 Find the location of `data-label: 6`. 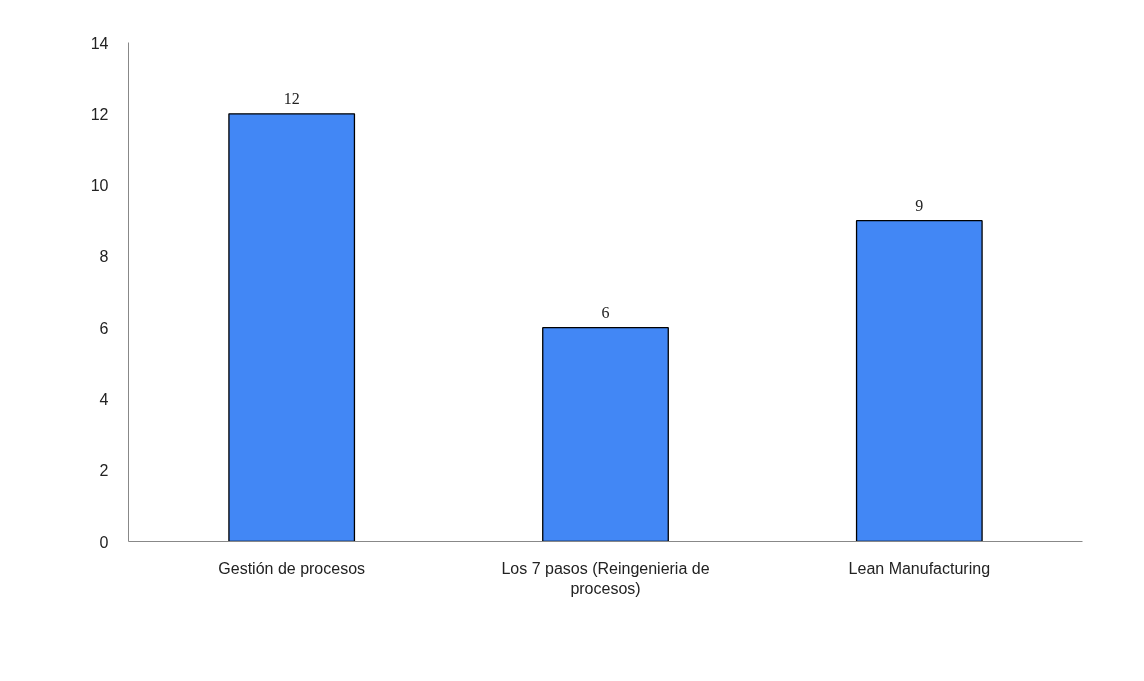

data-label: 6 is located at coordinates (605, 312).